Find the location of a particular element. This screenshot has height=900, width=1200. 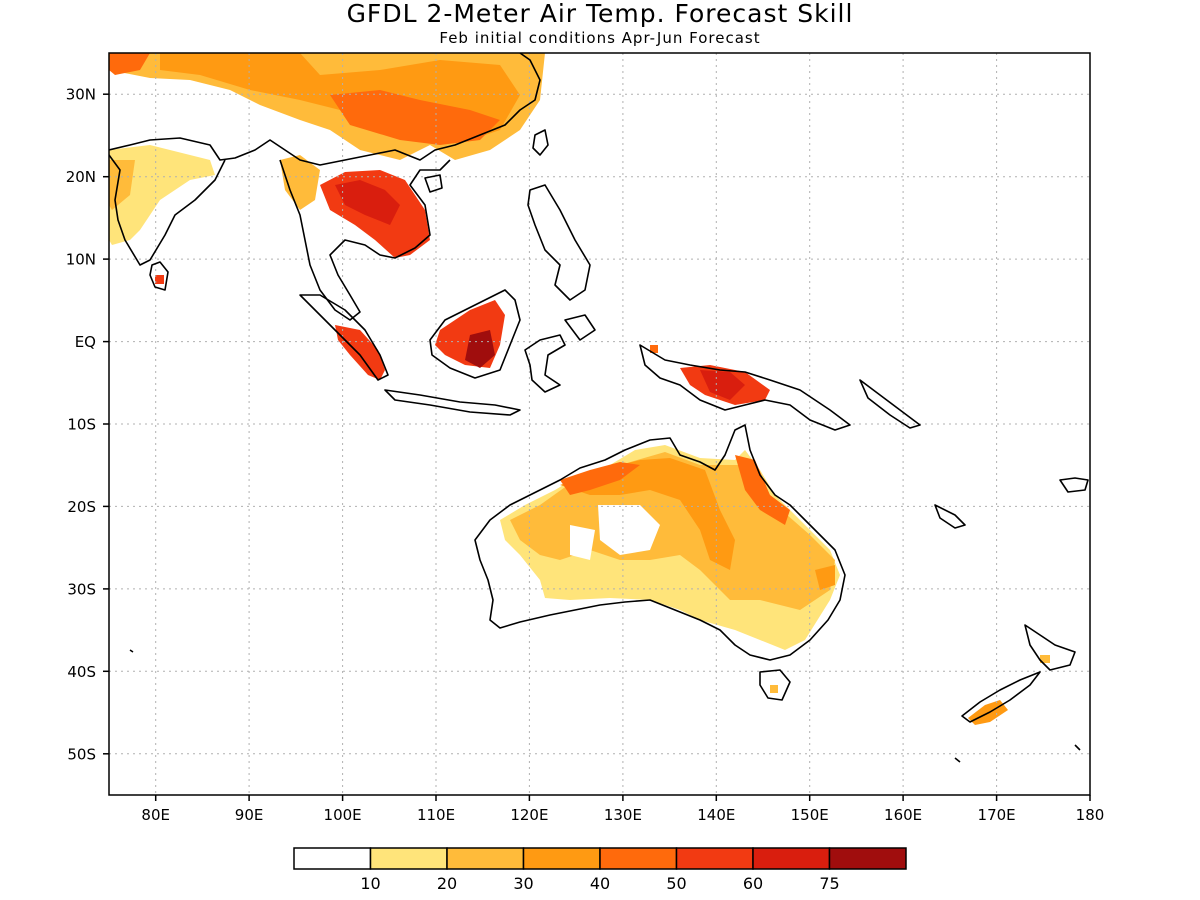

lat-tick-label: 10S is located at coordinates (81, 425).